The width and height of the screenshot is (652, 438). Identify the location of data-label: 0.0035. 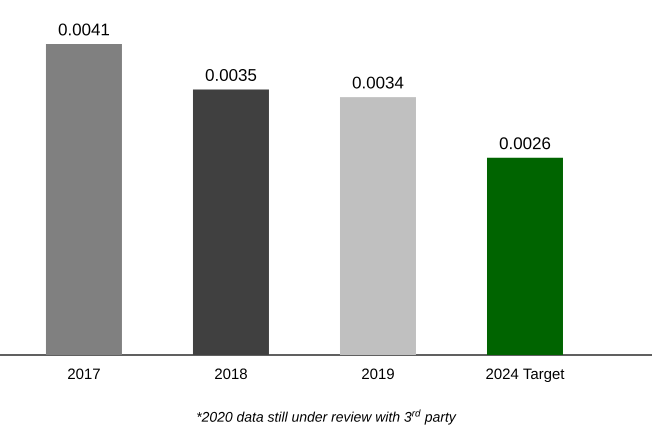
(231, 74).